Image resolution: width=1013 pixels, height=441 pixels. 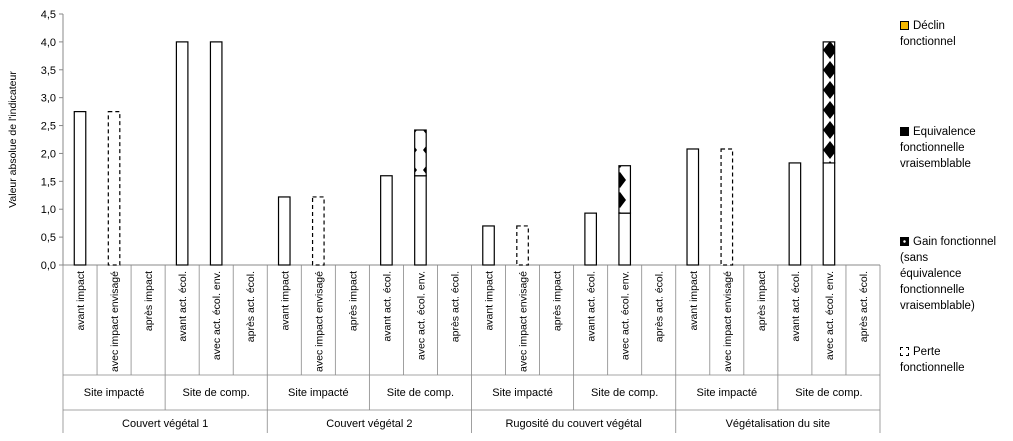 What do you see at coordinates (48, 154) in the screenshot?
I see `y-tick-label: 2,0` at bounding box center [48, 154].